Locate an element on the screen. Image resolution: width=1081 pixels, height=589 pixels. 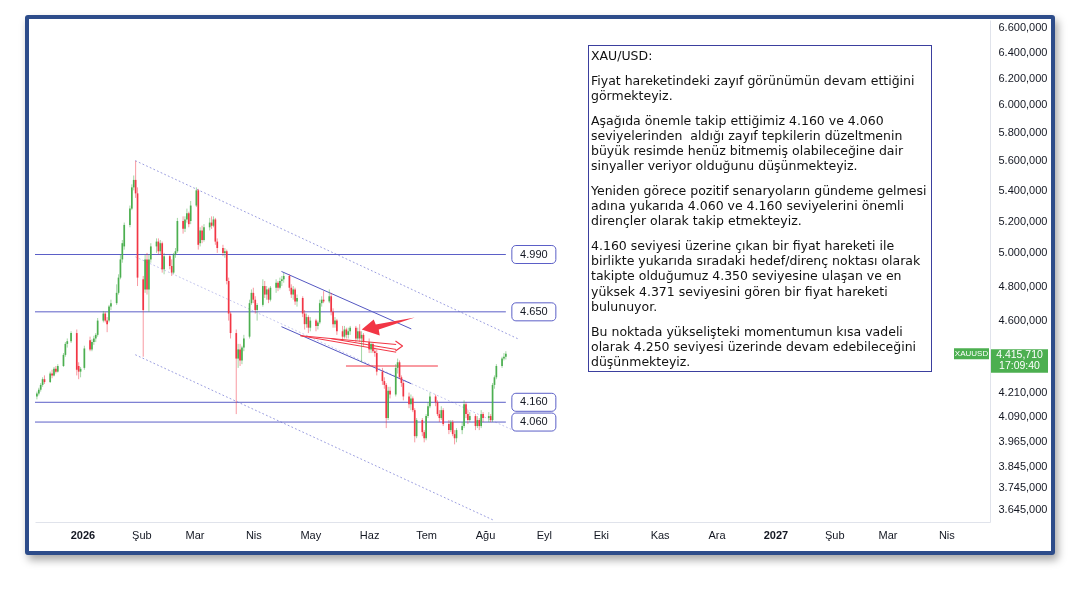
x-tick-label: Kas is located at coordinates (660, 534).